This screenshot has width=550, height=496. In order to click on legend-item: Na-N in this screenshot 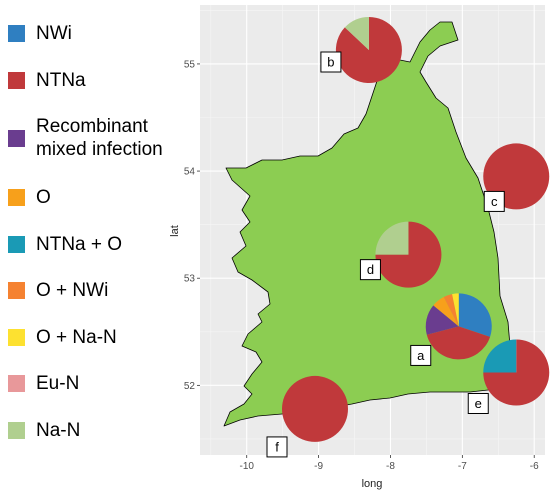, I will do `click(44, 430)`.